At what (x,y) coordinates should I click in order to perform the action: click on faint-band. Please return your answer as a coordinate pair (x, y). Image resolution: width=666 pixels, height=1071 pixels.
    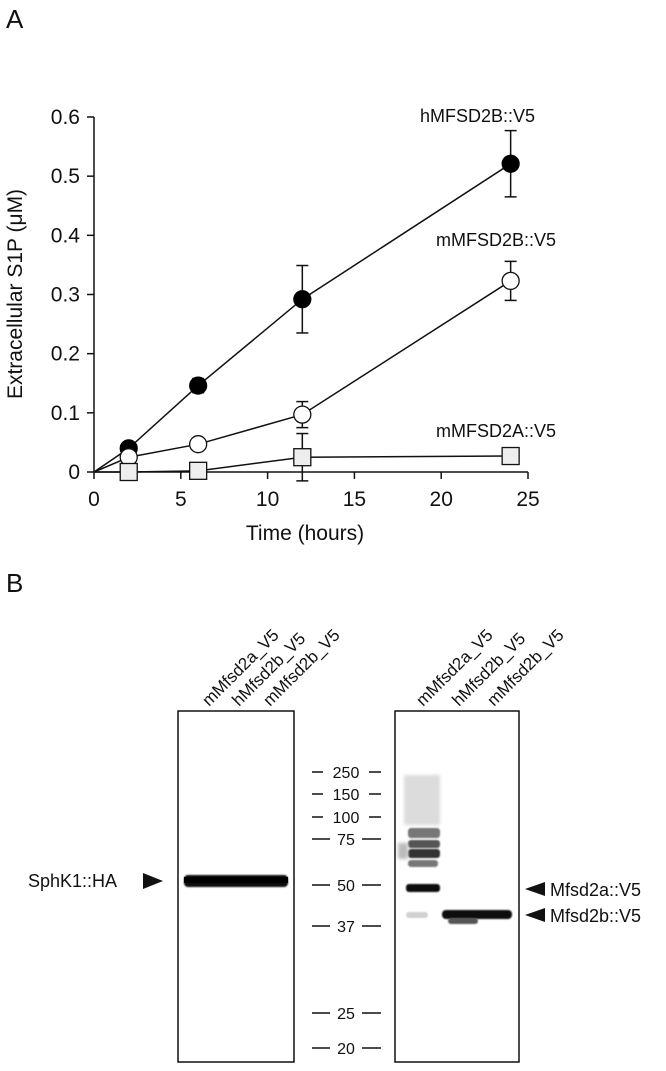
    Looking at the image, I should click on (417, 915).